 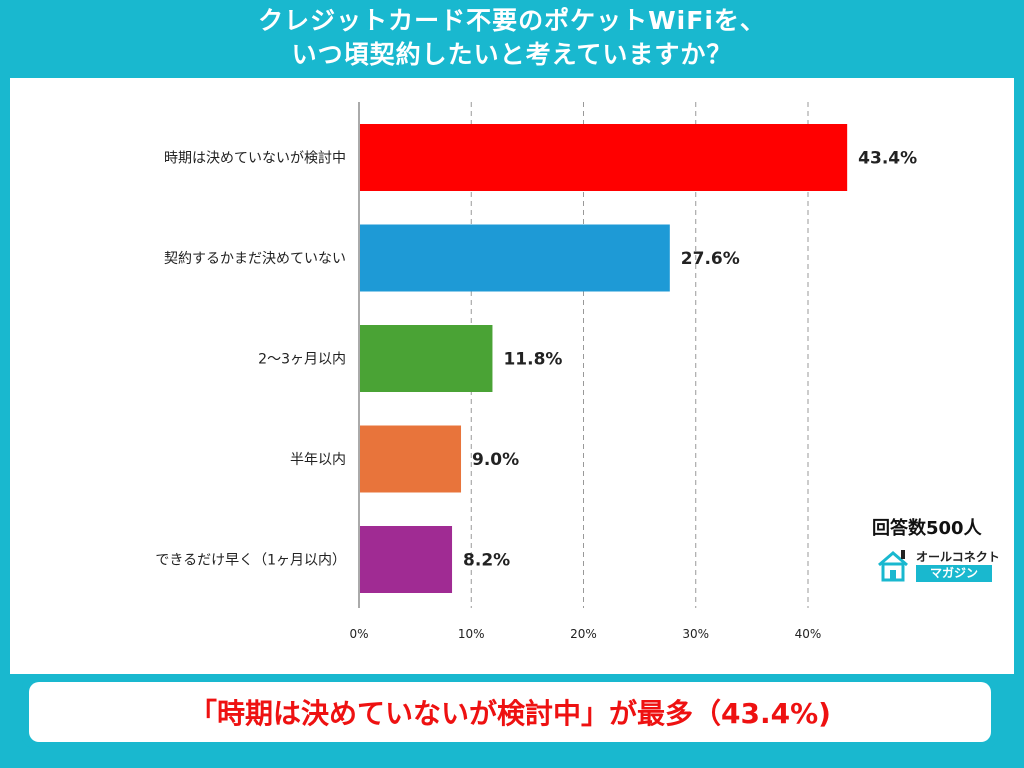 I want to click on house-icon, so click(x=893, y=566).